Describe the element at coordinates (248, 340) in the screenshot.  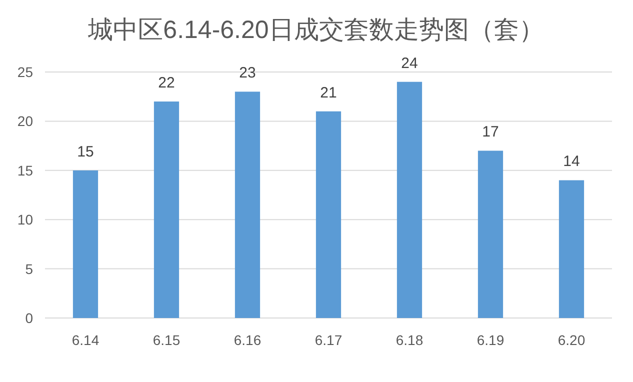
I see `x-tick-label: 6.16` at that location.